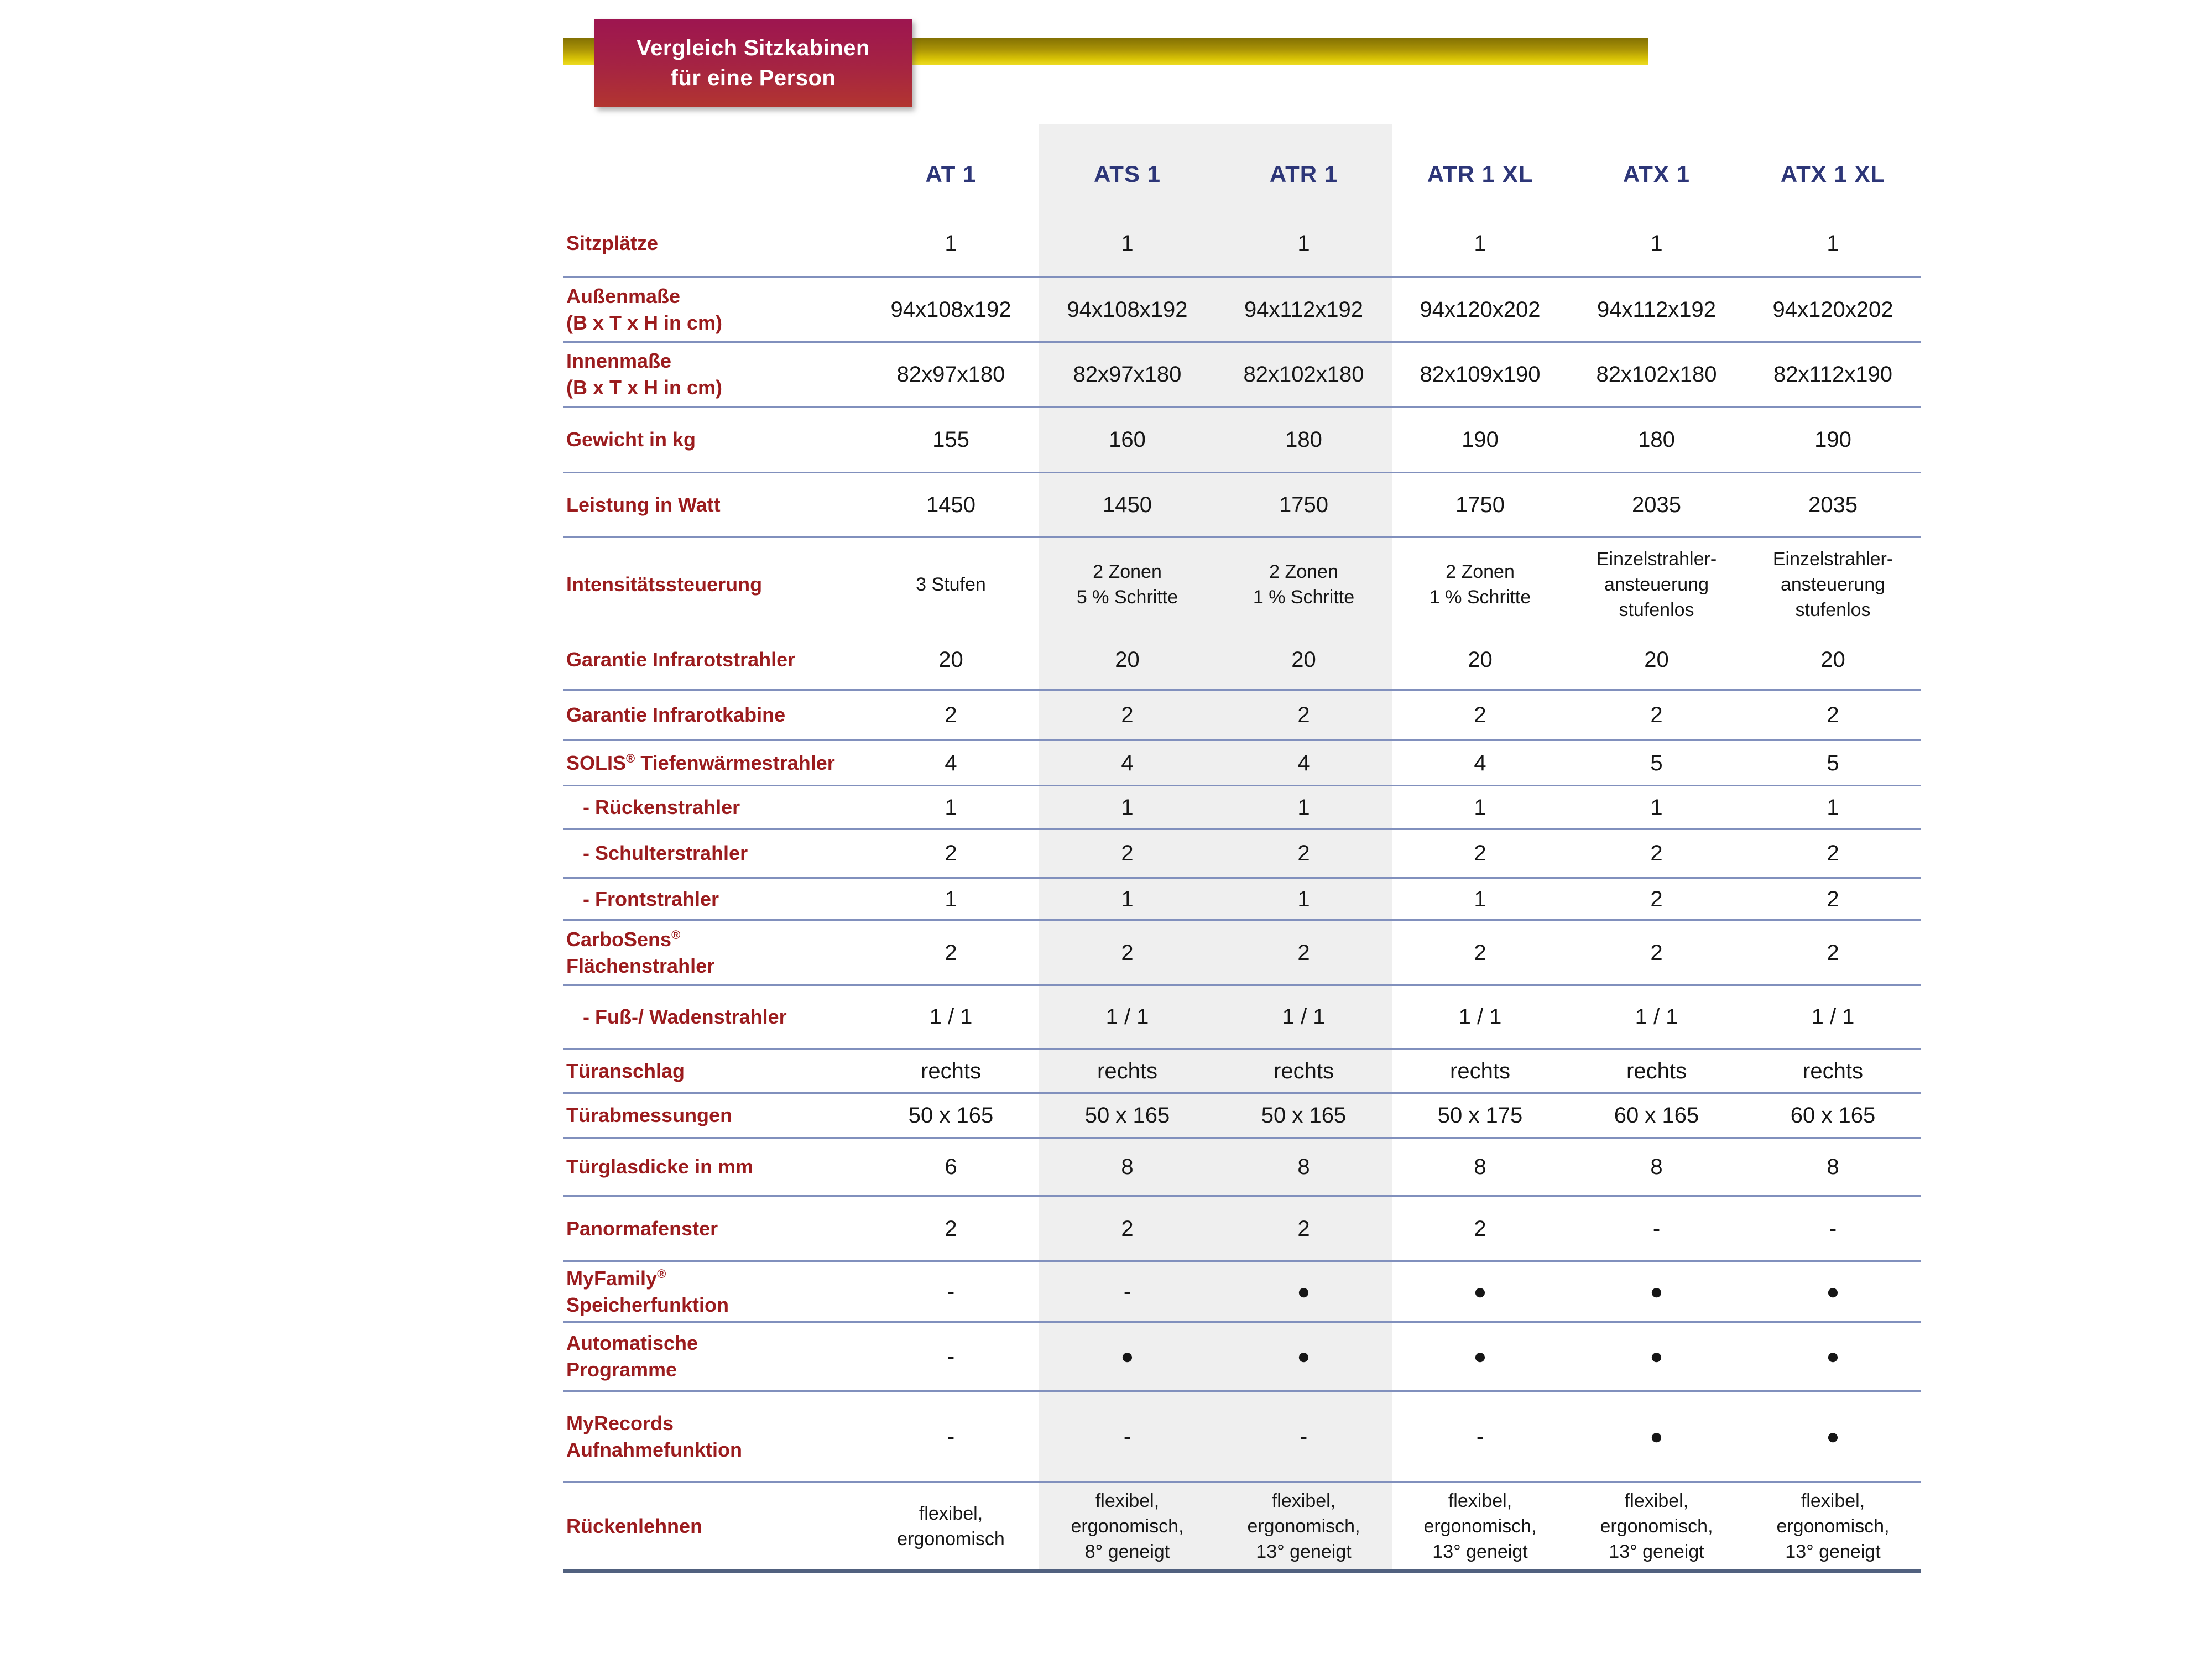 The height and width of the screenshot is (1659, 2212). I want to click on row-solis: SOLIS® Tiefenwärmestrahler 4 4 4 4 5 5, so click(1242, 763).